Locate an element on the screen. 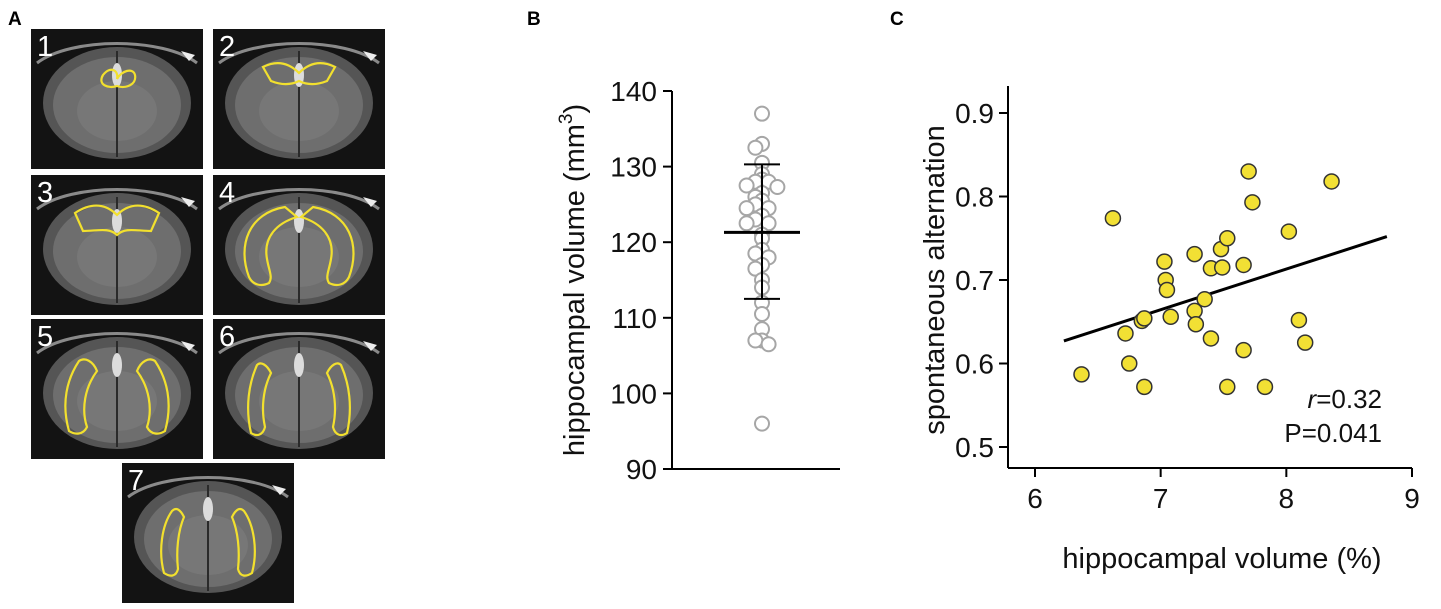 This screenshot has height=609, width=1441. slice-3-image is located at coordinates (117, 245).